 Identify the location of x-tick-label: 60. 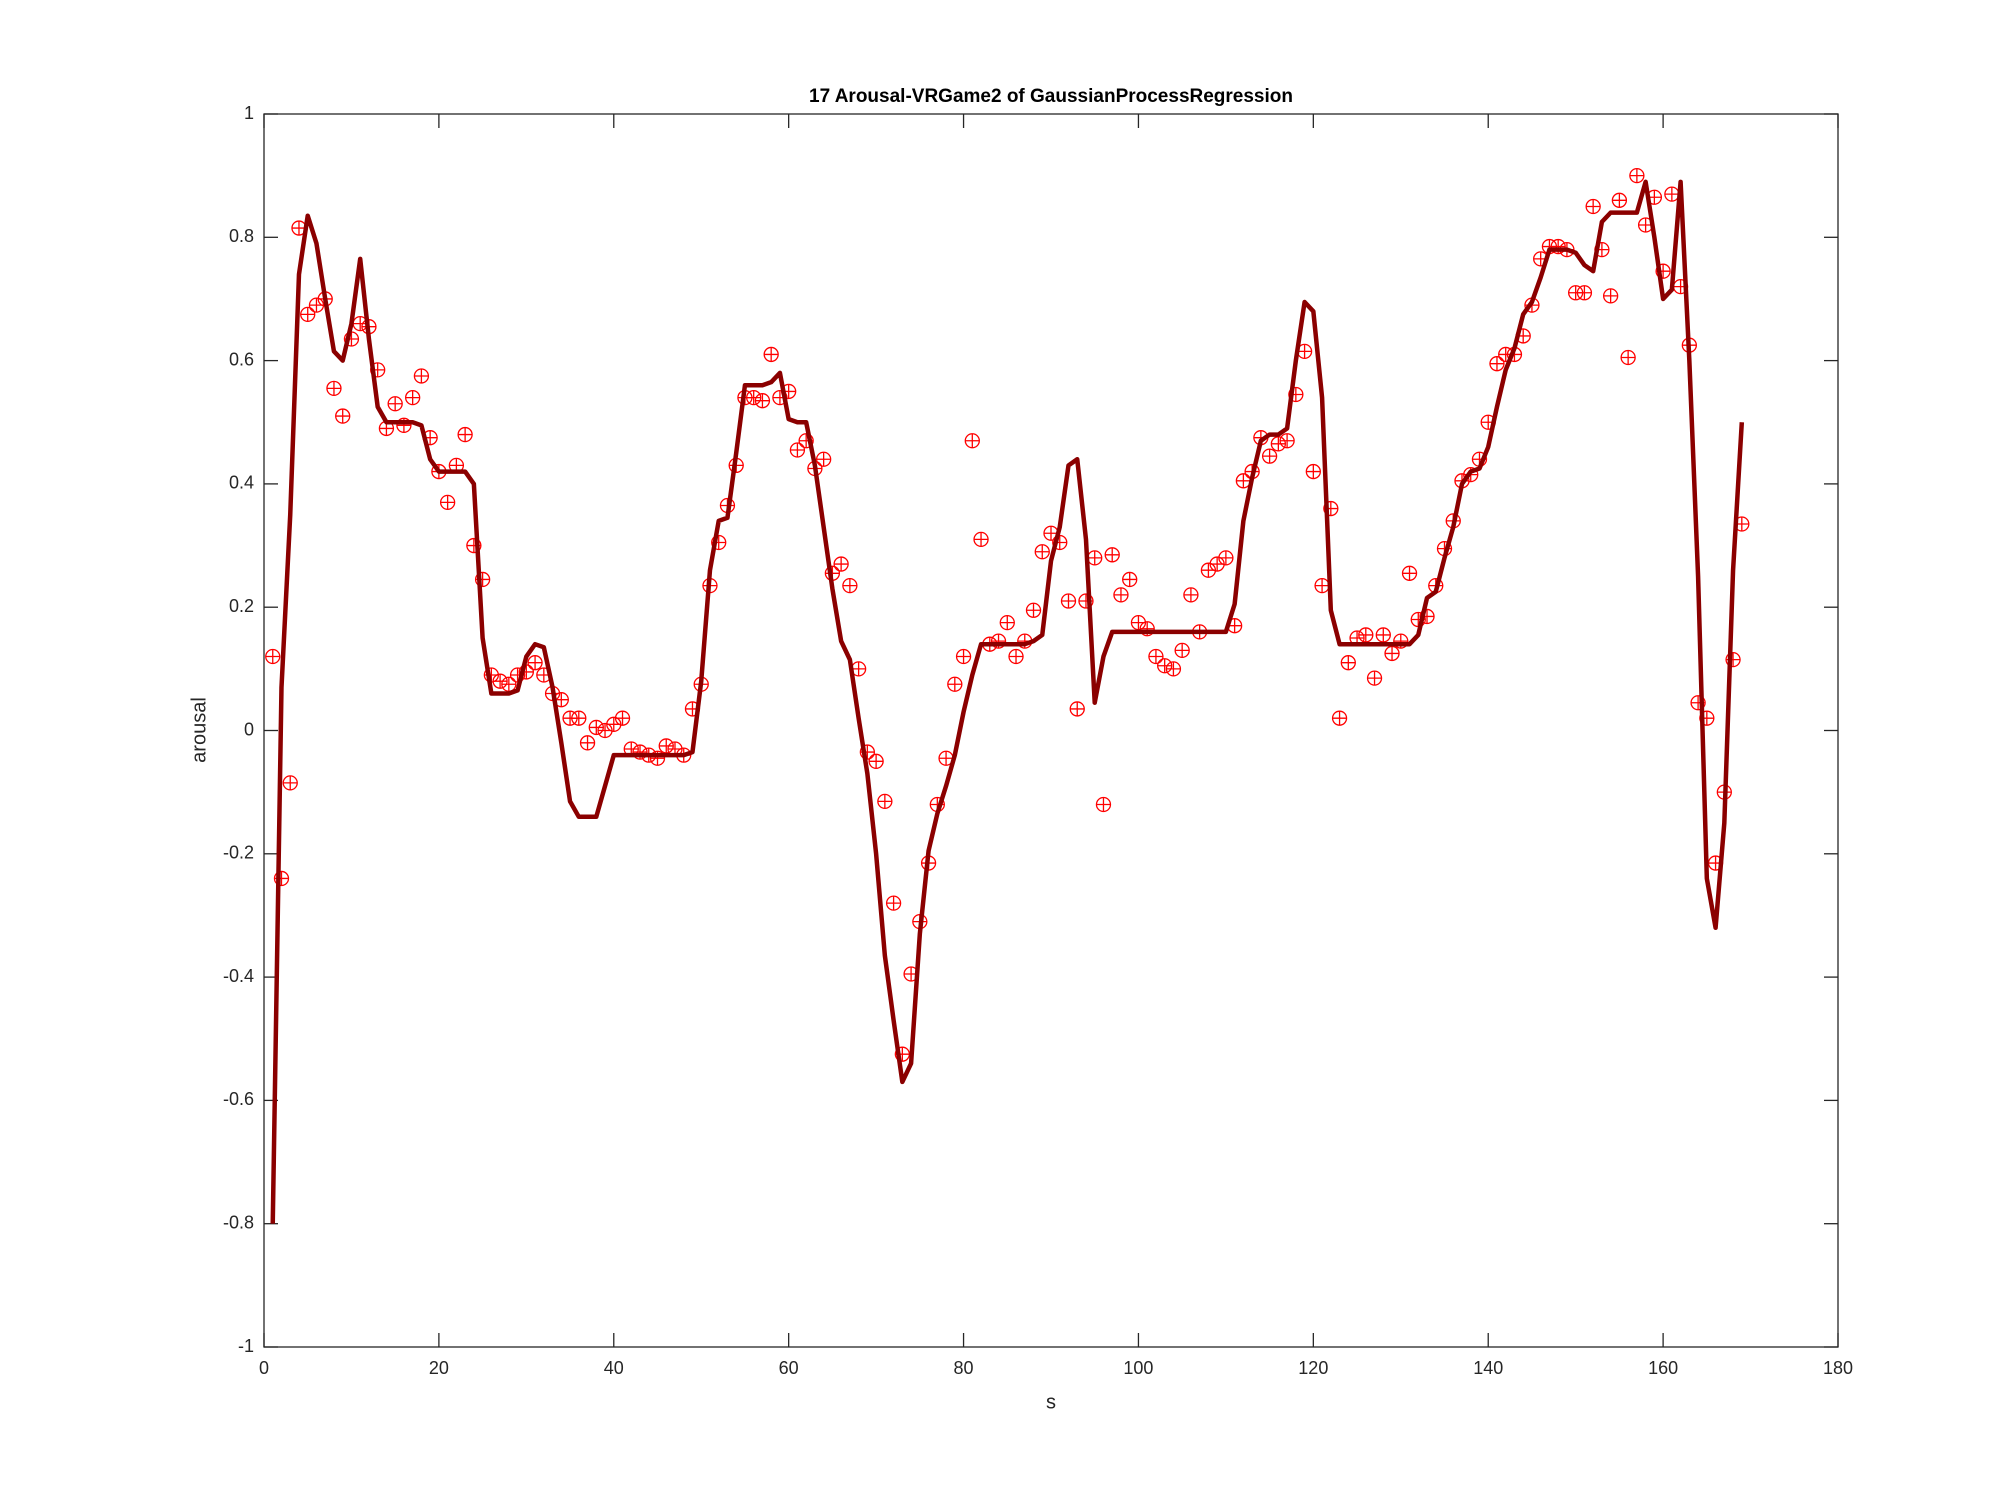
(789, 1368).